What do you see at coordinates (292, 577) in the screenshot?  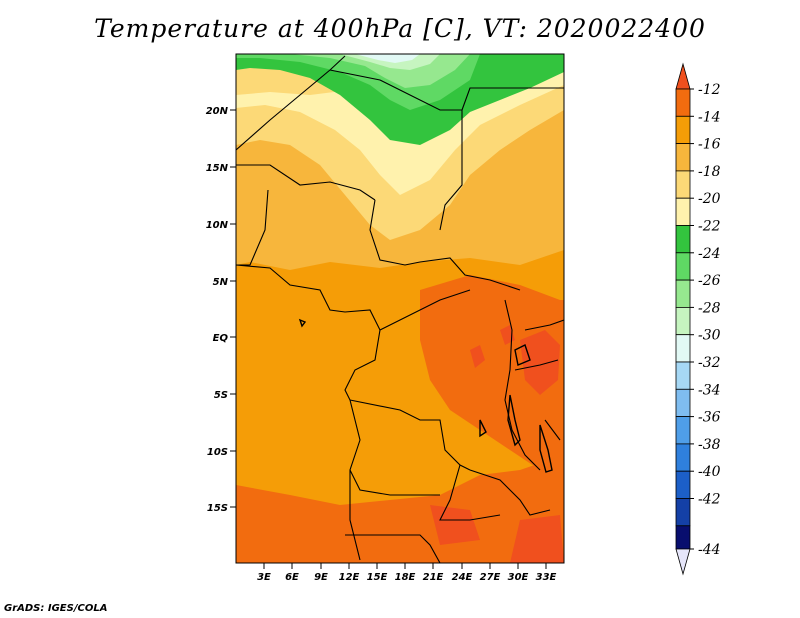 I see `lon-label-6e: 6E` at bounding box center [292, 577].